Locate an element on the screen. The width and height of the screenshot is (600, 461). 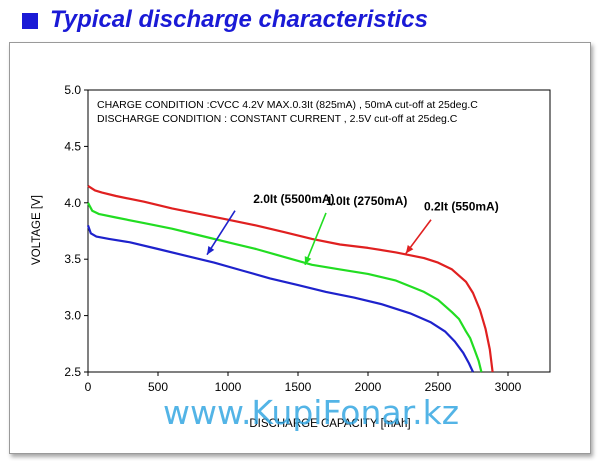
x-tick-label: 500 is located at coordinates (158, 387).